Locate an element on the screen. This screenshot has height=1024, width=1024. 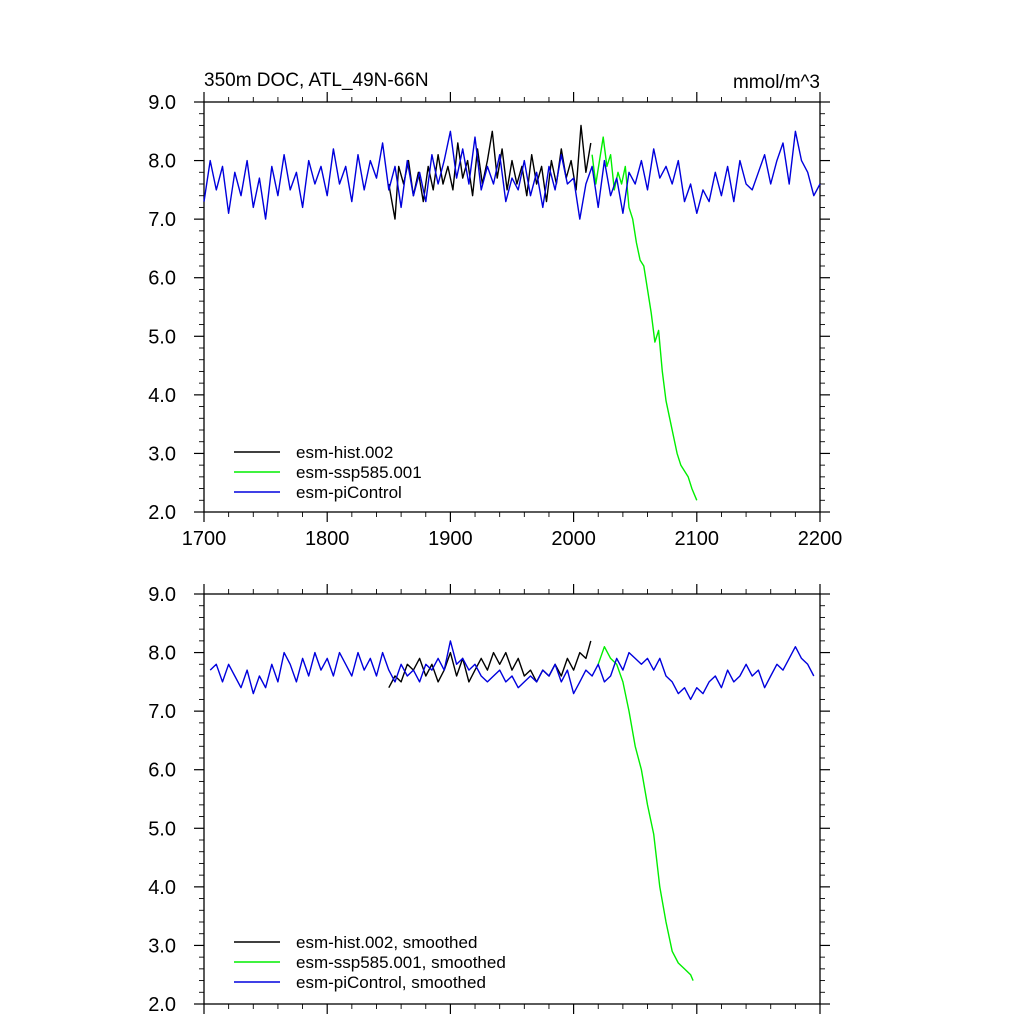
units-label: mmol/m^3 is located at coordinates (776, 82).